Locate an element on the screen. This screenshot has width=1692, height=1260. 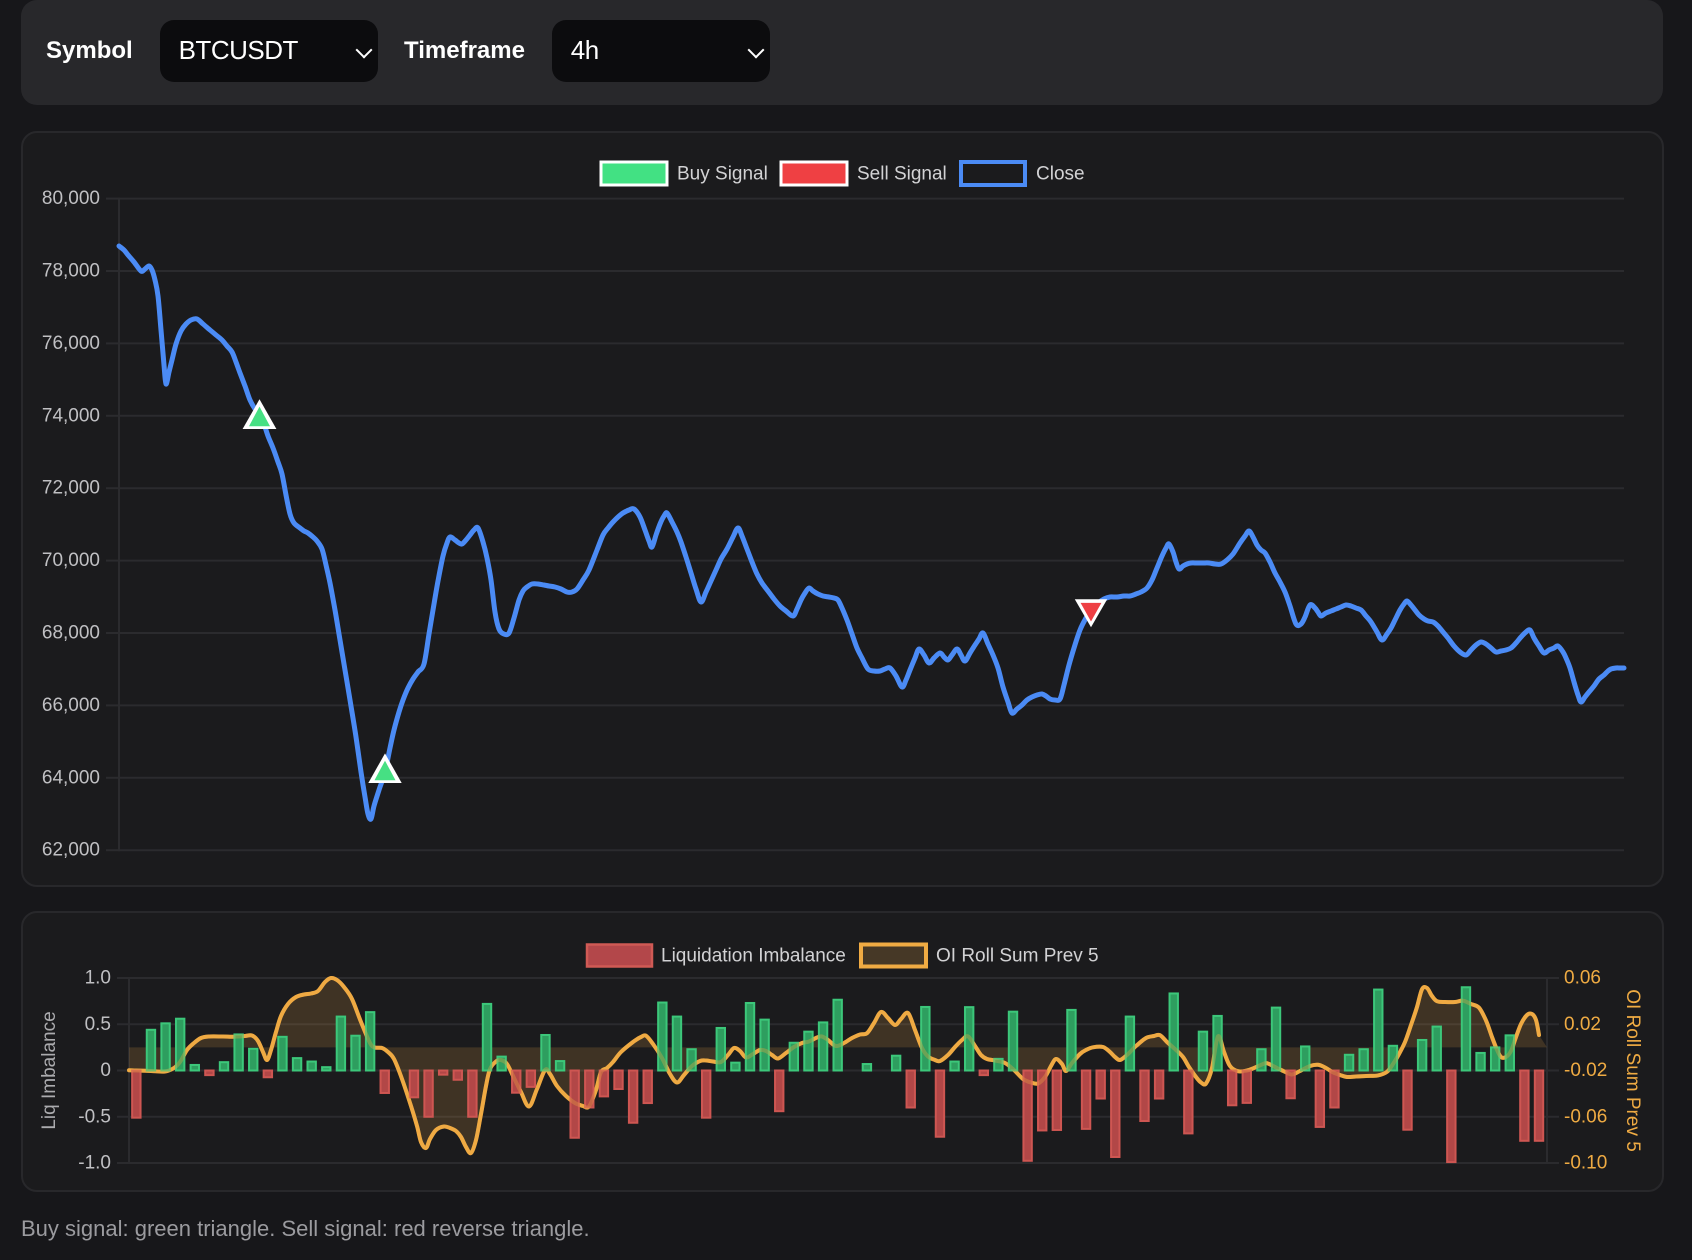
svg-text: 0.02 is located at coordinates (1582, 1024).